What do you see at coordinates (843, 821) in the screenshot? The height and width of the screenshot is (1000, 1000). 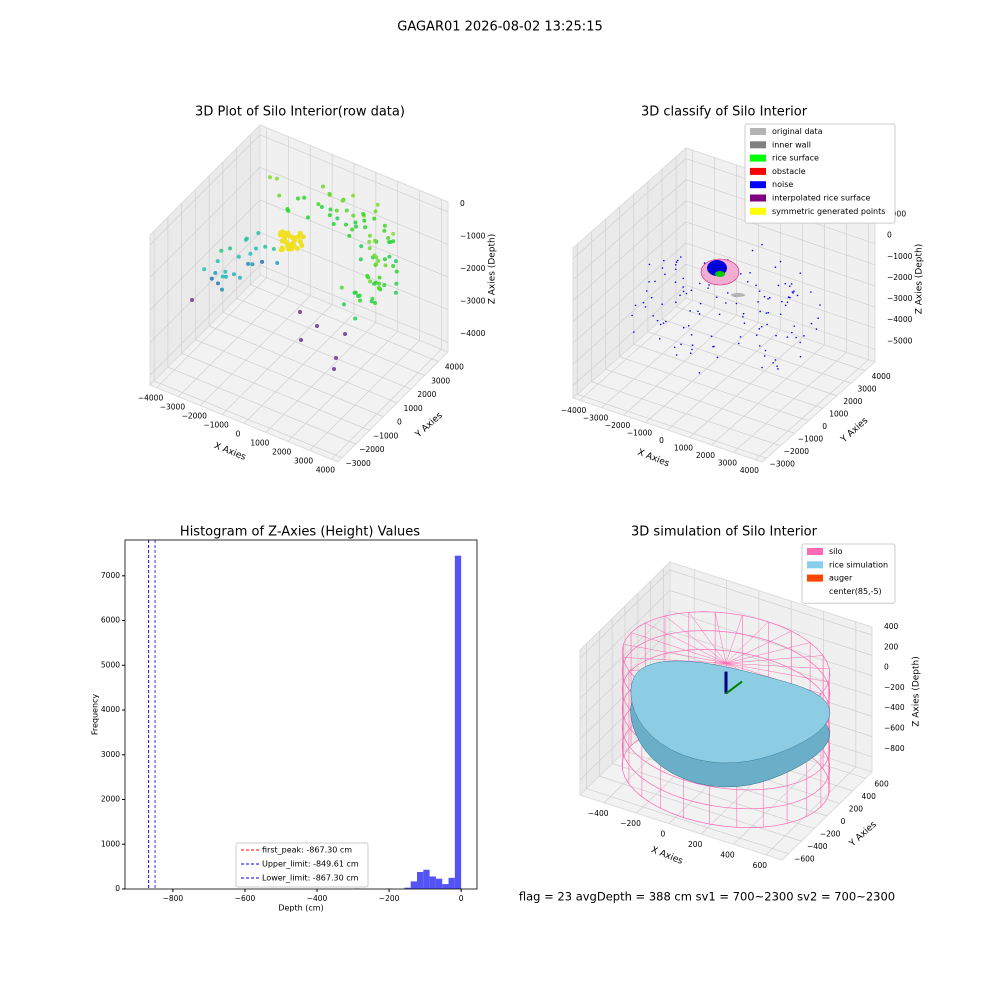 I see `y-tick-label: 0` at bounding box center [843, 821].